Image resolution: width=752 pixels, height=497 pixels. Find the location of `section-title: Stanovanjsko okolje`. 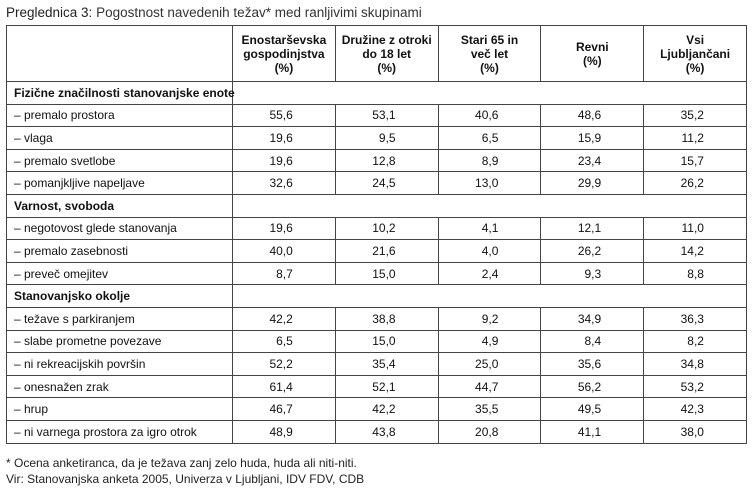

section-title: Stanovanjsko okolje is located at coordinates (119, 296).